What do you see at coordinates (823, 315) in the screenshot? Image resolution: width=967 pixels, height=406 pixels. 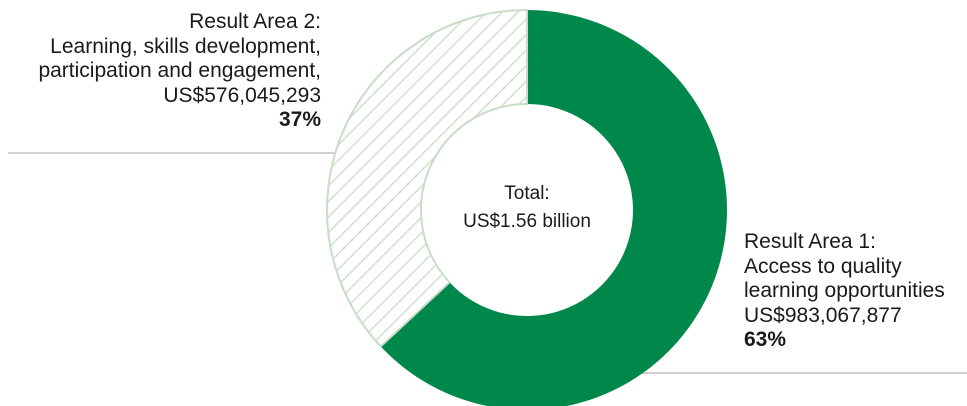 I see `slice-label-amount: US$983,067,877` at bounding box center [823, 315].